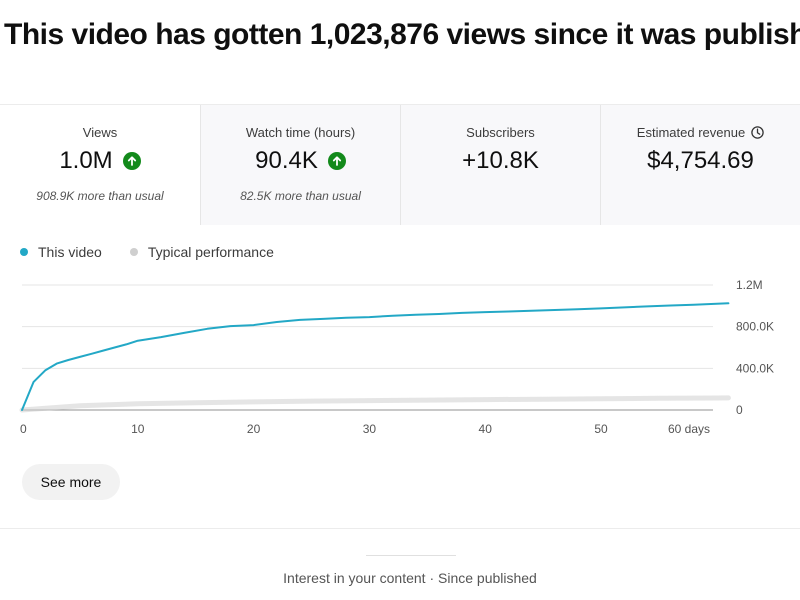  What do you see at coordinates (411, 555) in the screenshot?
I see `card-divider` at bounding box center [411, 555].